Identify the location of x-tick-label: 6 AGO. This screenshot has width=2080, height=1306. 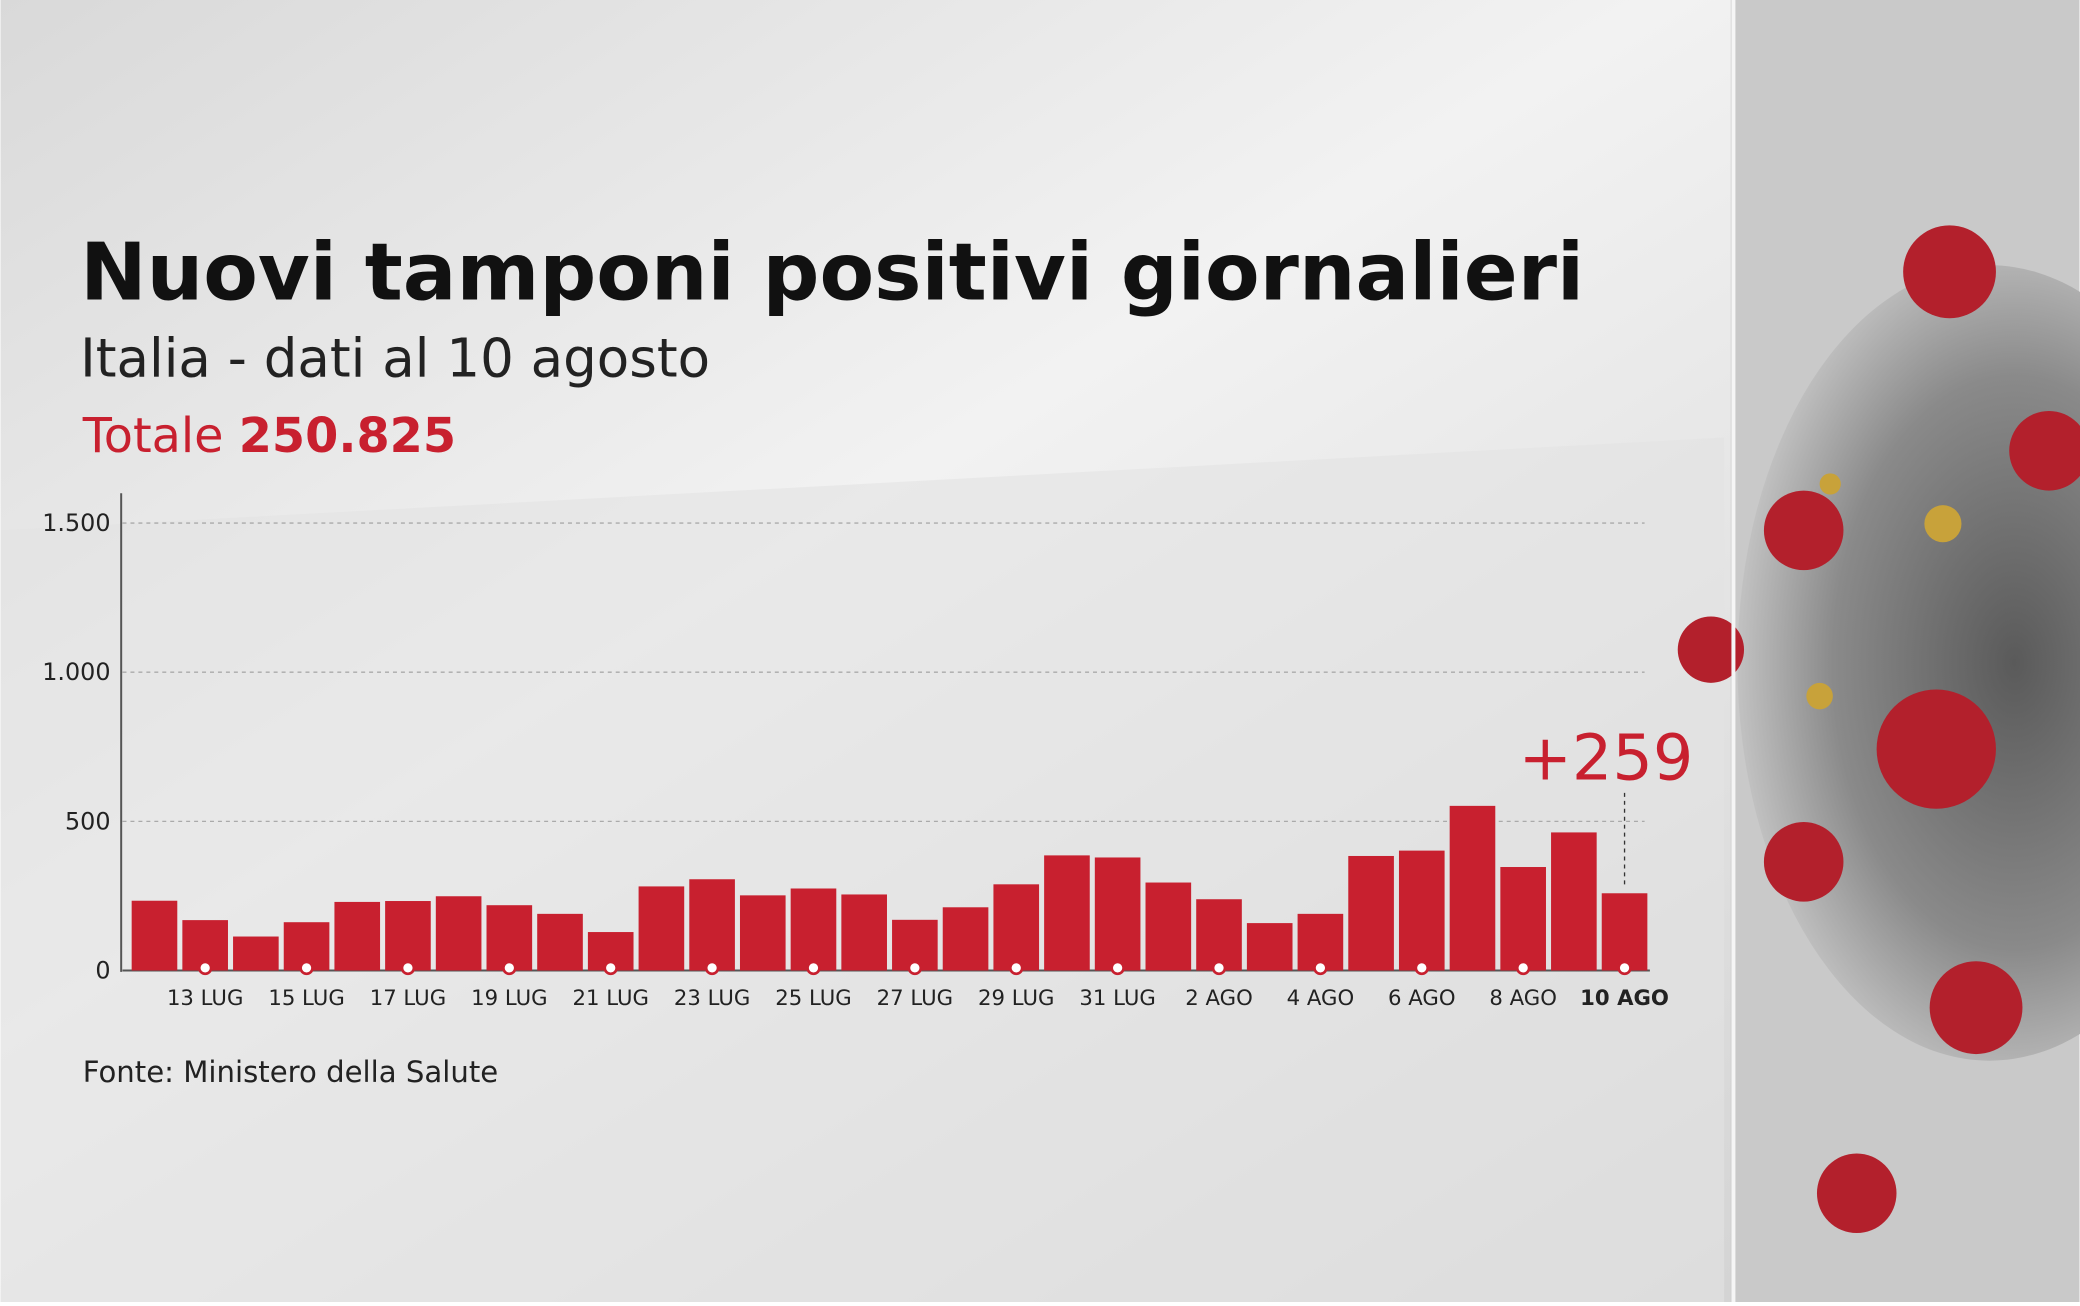
(1421, 998).